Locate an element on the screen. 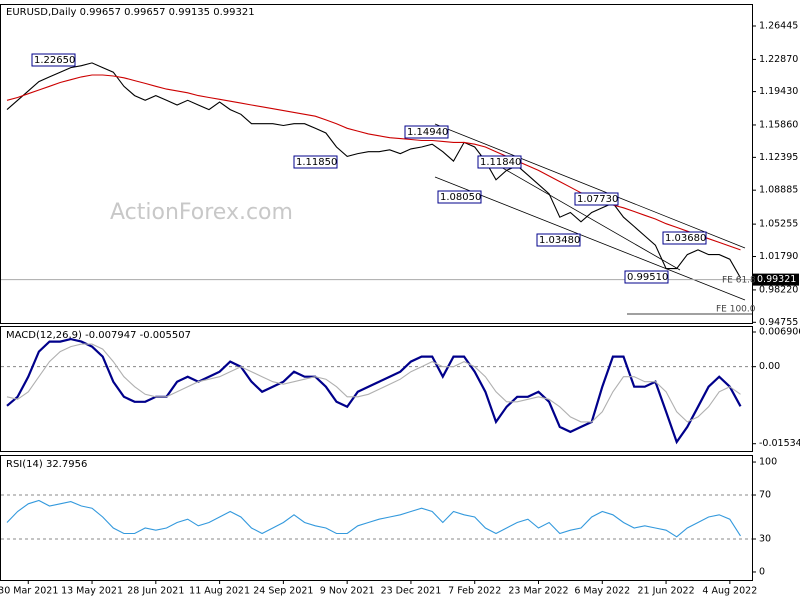  annotation: 1.03680 is located at coordinates (685, 238).